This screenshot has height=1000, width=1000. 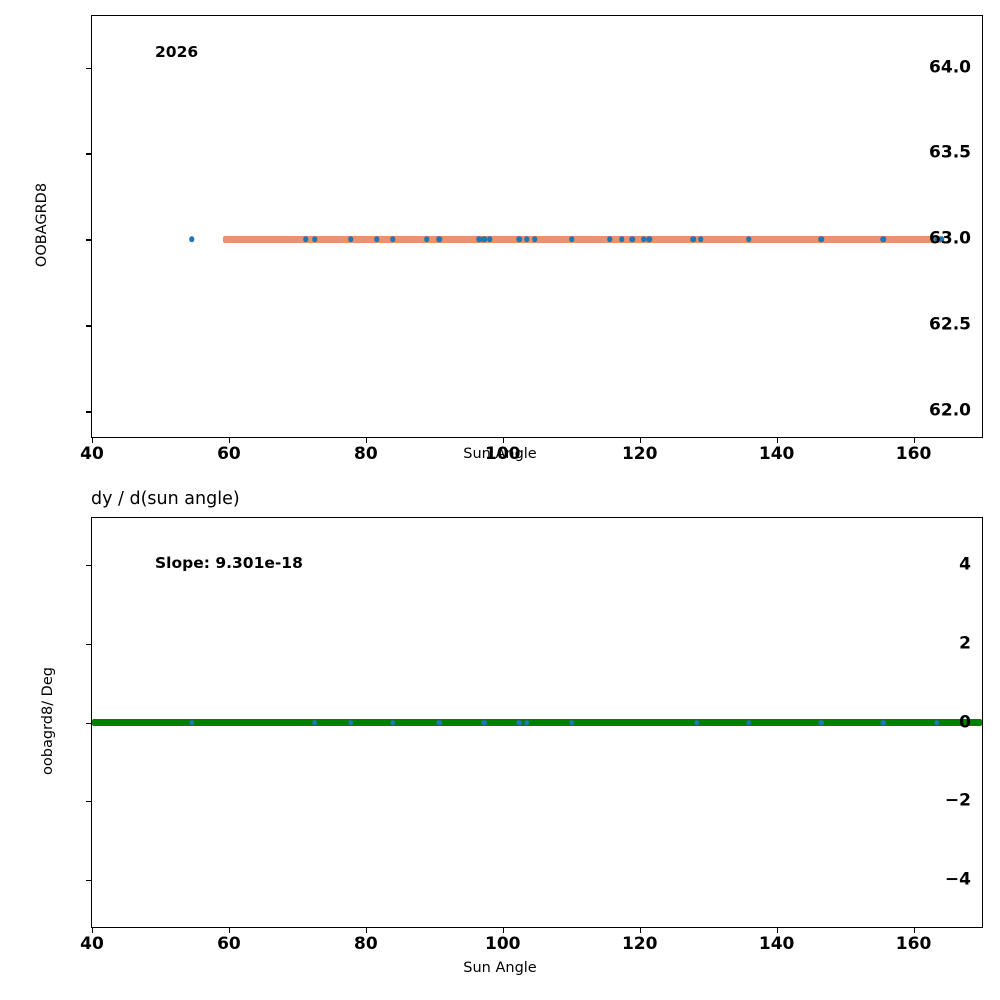 What do you see at coordinates (48, 720) in the screenshot?
I see `y-axis-label-bottom: oobagrd8/ Deg` at bounding box center [48, 720].